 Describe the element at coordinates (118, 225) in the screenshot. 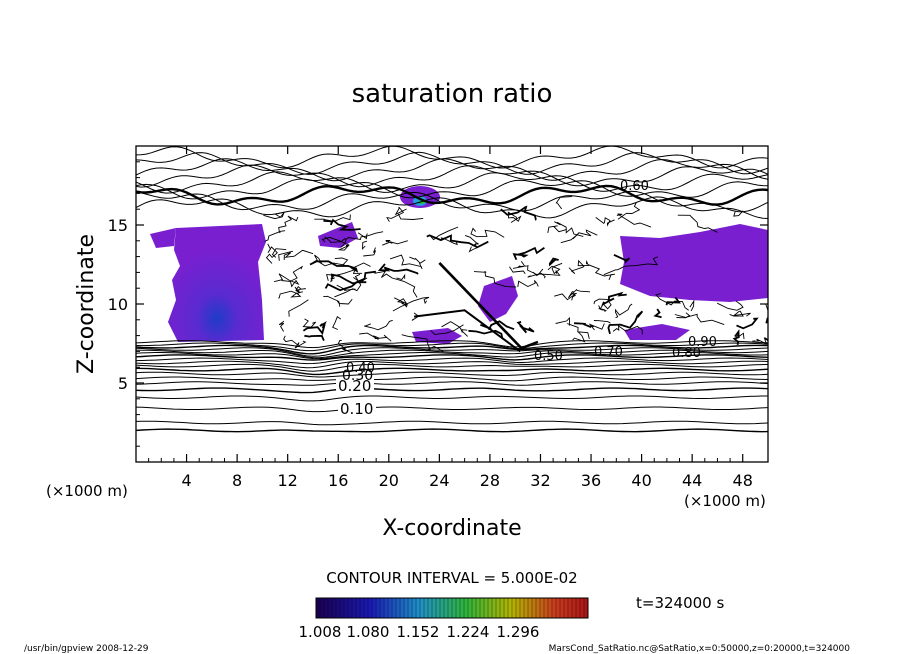

I see `y-tick-label: 15` at that location.